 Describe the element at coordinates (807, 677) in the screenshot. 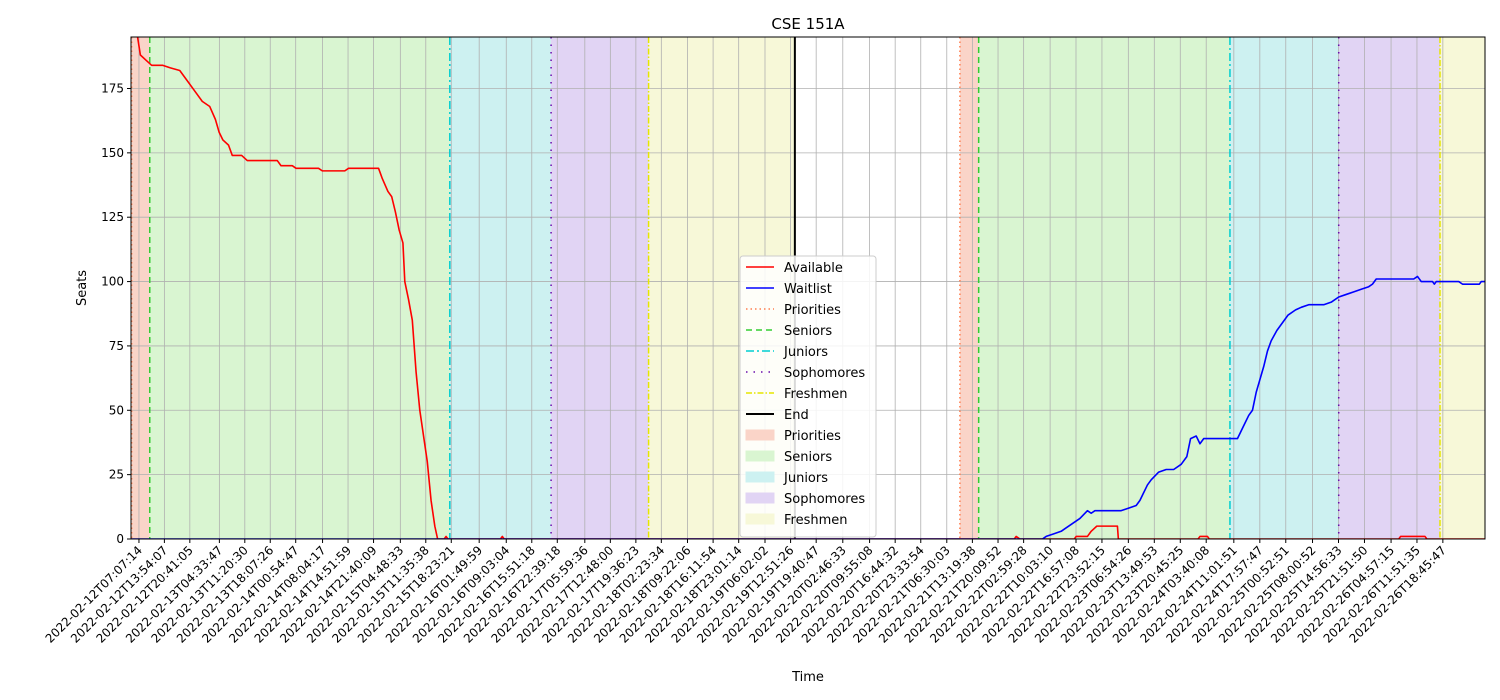

I see `x-axis-title: Time` at that location.